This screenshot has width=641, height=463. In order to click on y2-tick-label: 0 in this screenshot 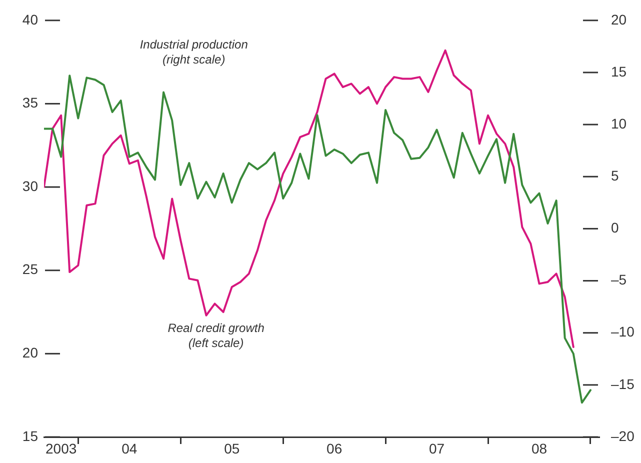, I will do `click(615, 228)`.